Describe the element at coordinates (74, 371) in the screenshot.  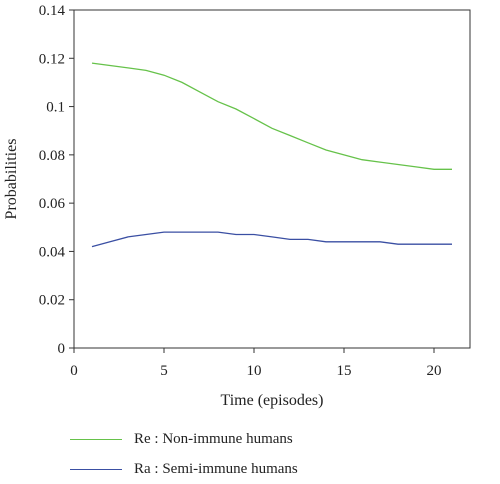
I see `x-tick-label: 0` at that location.